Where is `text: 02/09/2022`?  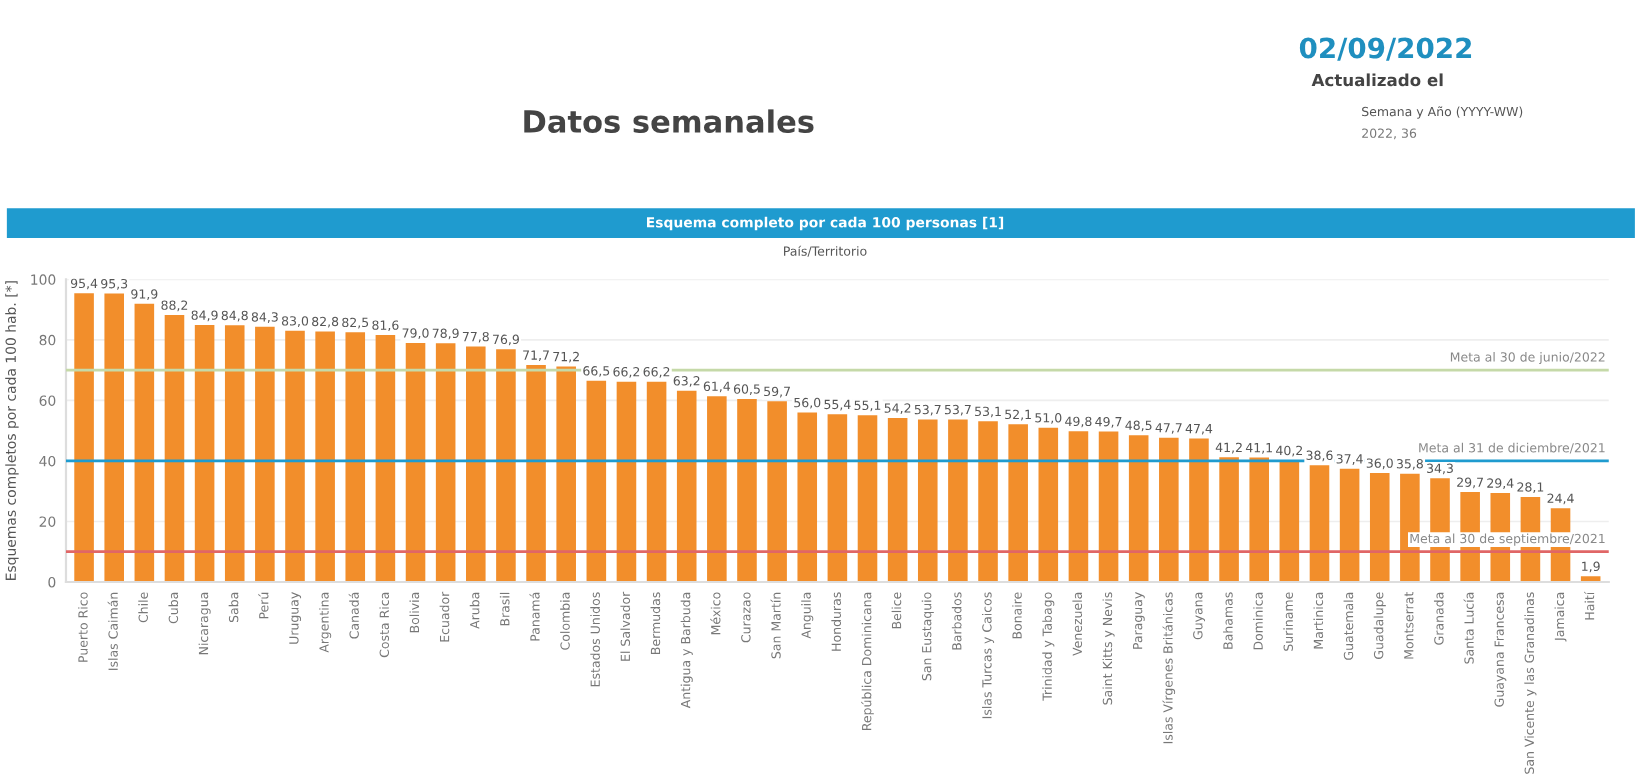 text: 02/09/2022 is located at coordinates (1385, 49).